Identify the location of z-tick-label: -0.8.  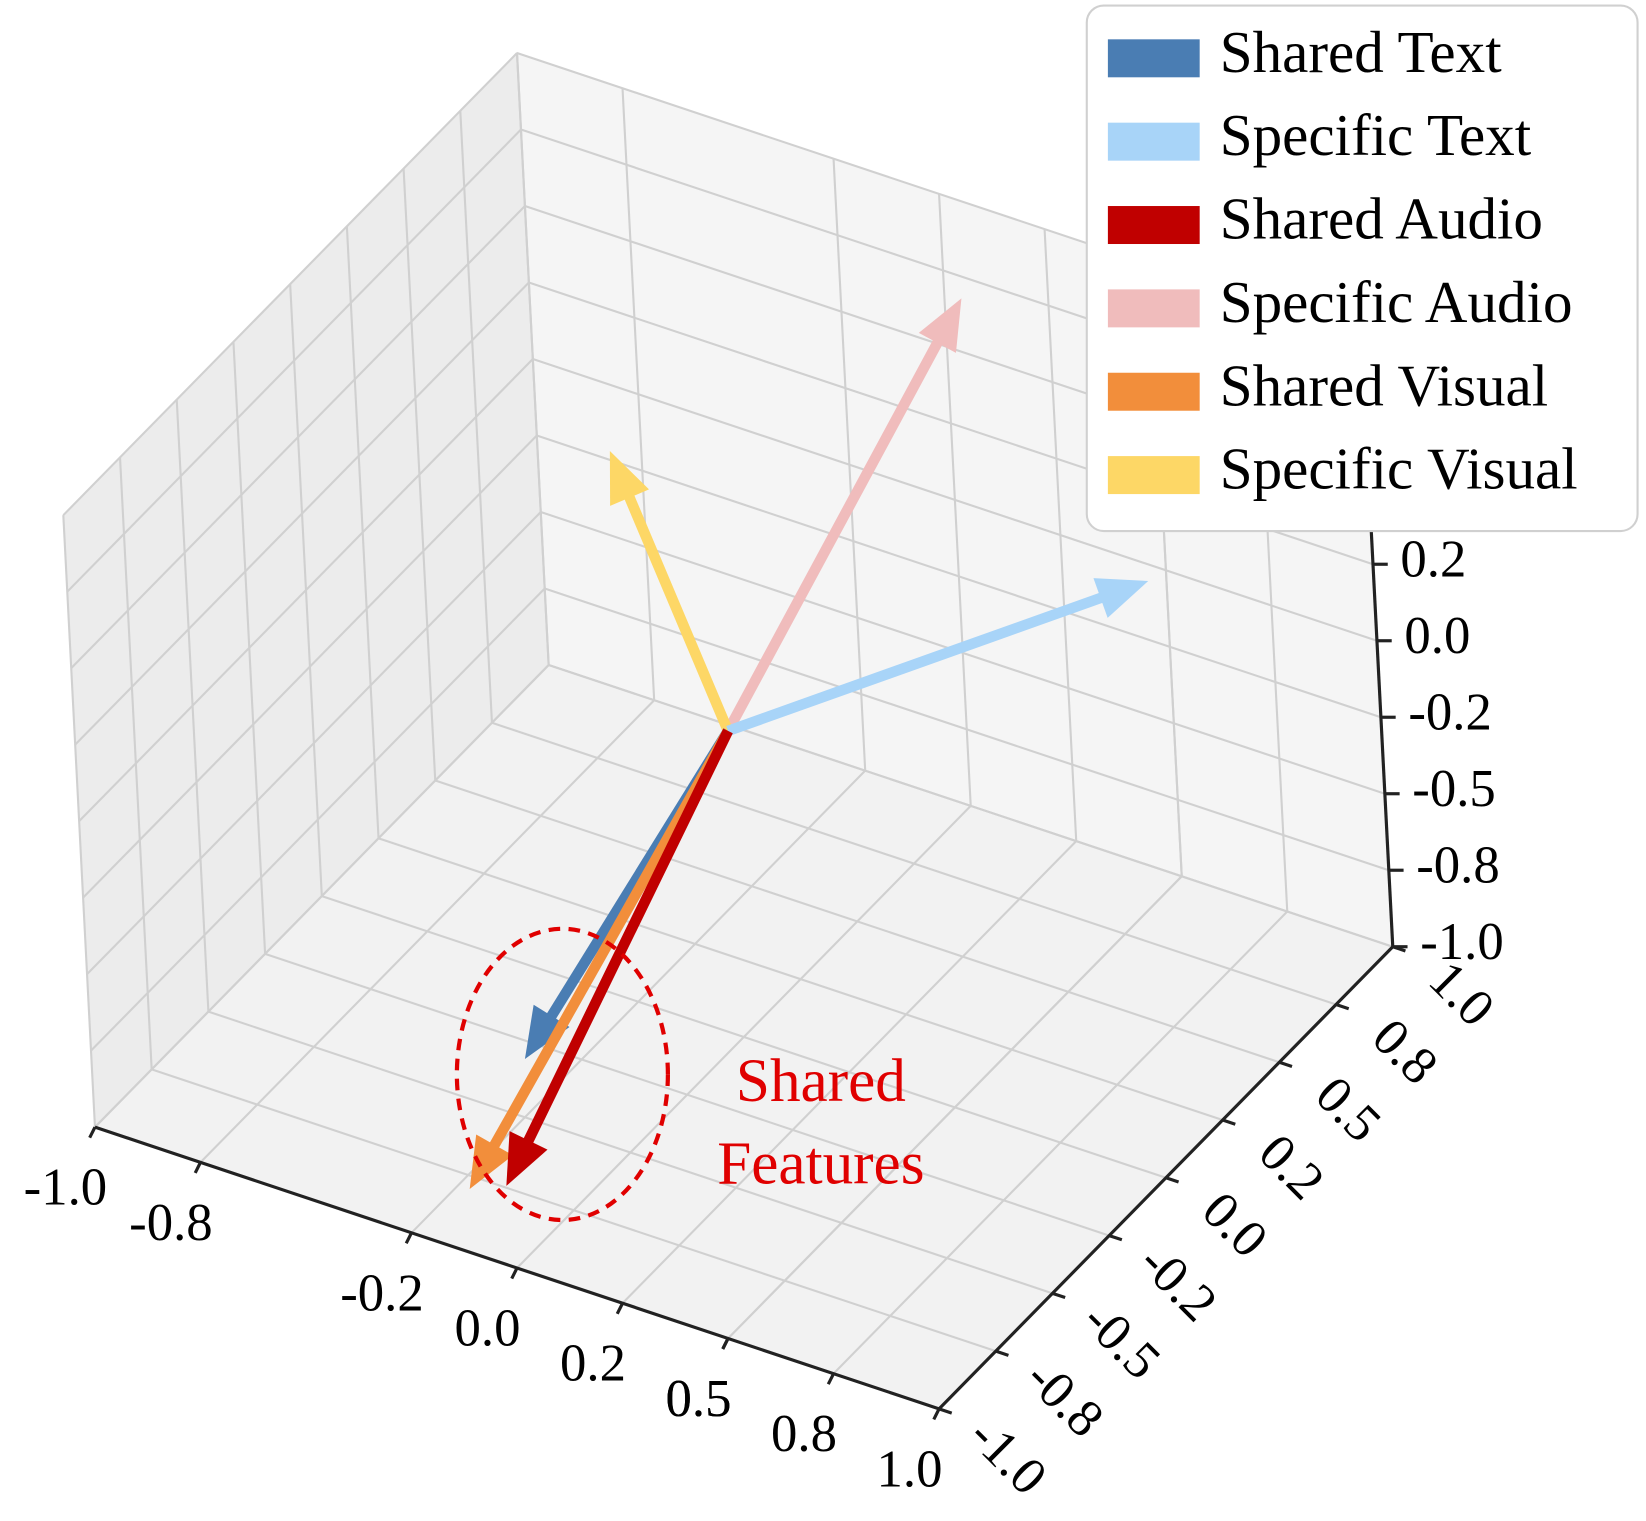
(1458, 865).